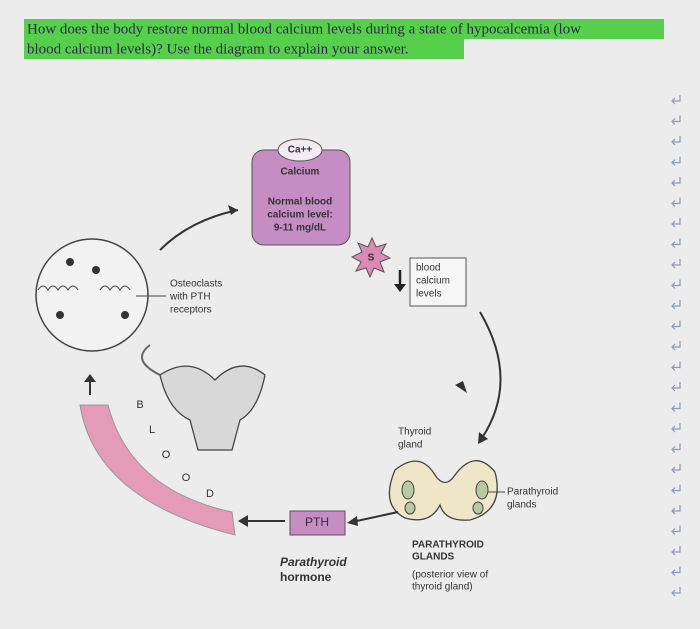 The height and width of the screenshot is (629, 700). I want to click on label: thyroid gland), so click(442, 587).